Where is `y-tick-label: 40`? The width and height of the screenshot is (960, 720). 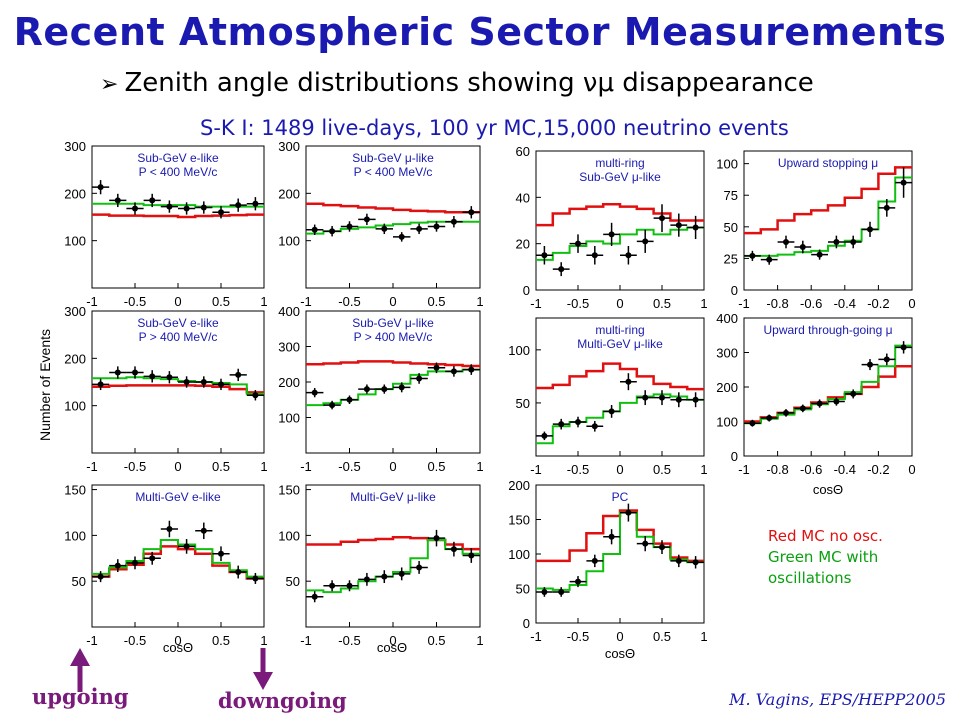
y-tick-label: 40 is located at coordinates (523, 197).